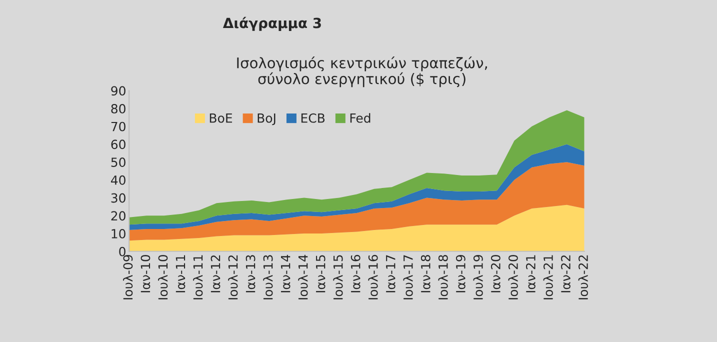 The width and height of the screenshot is (717, 342). What do you see at coordinates (251, 273) in the screenshot?
I see `x-tick-label: Ιαν-13` at bounding box center [251, 273].